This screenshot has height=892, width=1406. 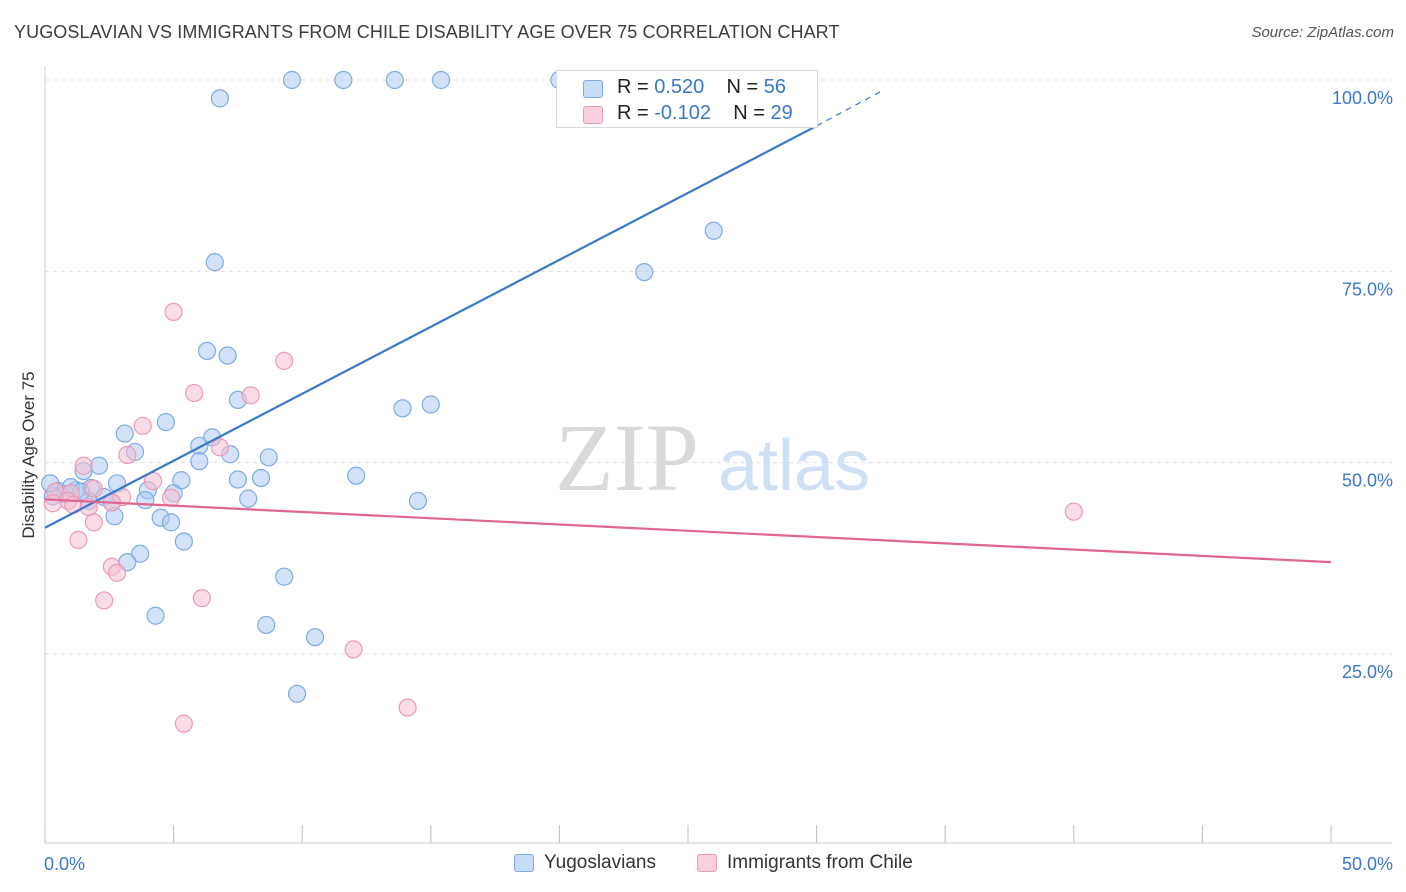 What do you see at coordinates (849, 108) in the screenshot?
I see `yugoslavian-trend-extension` at bounding box center [849, 108].